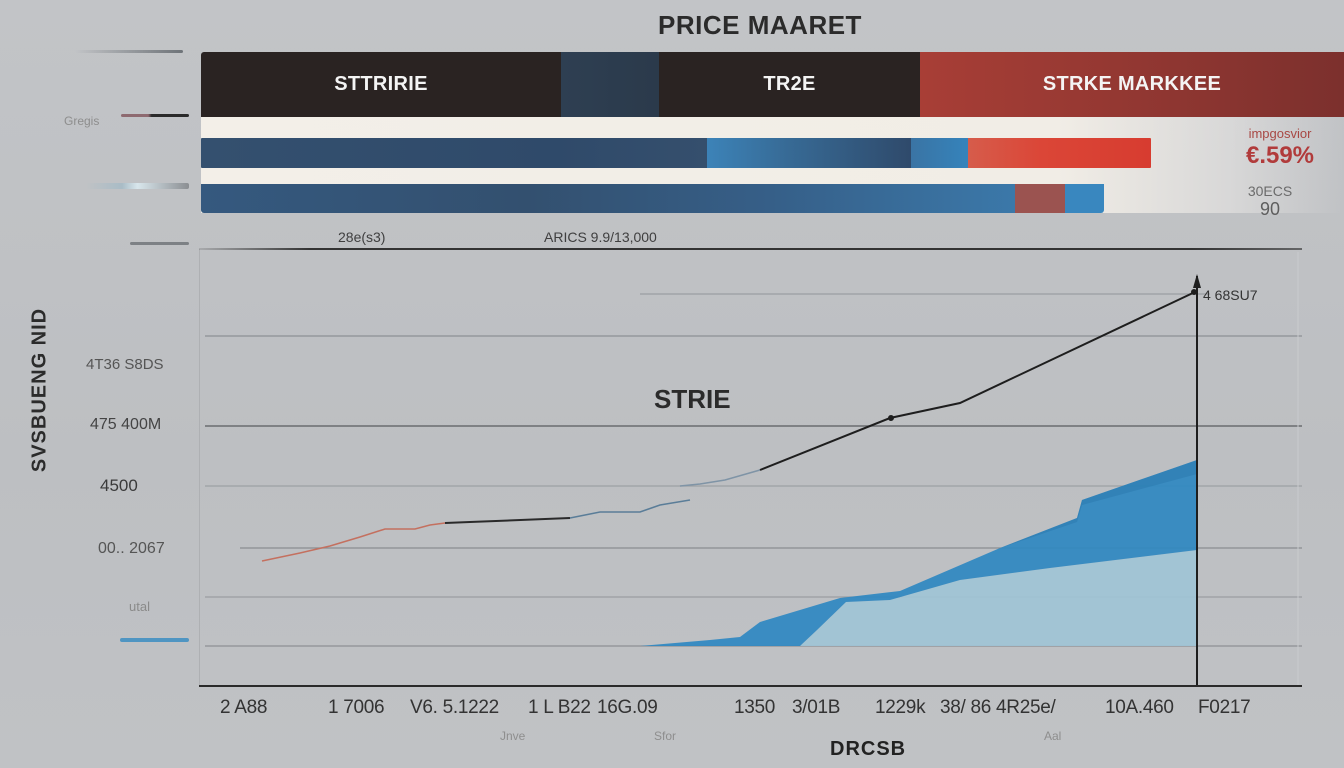 The image size is (1344, 768). I want to click on x-tick-4: 1 L B22, so click(559, 707).